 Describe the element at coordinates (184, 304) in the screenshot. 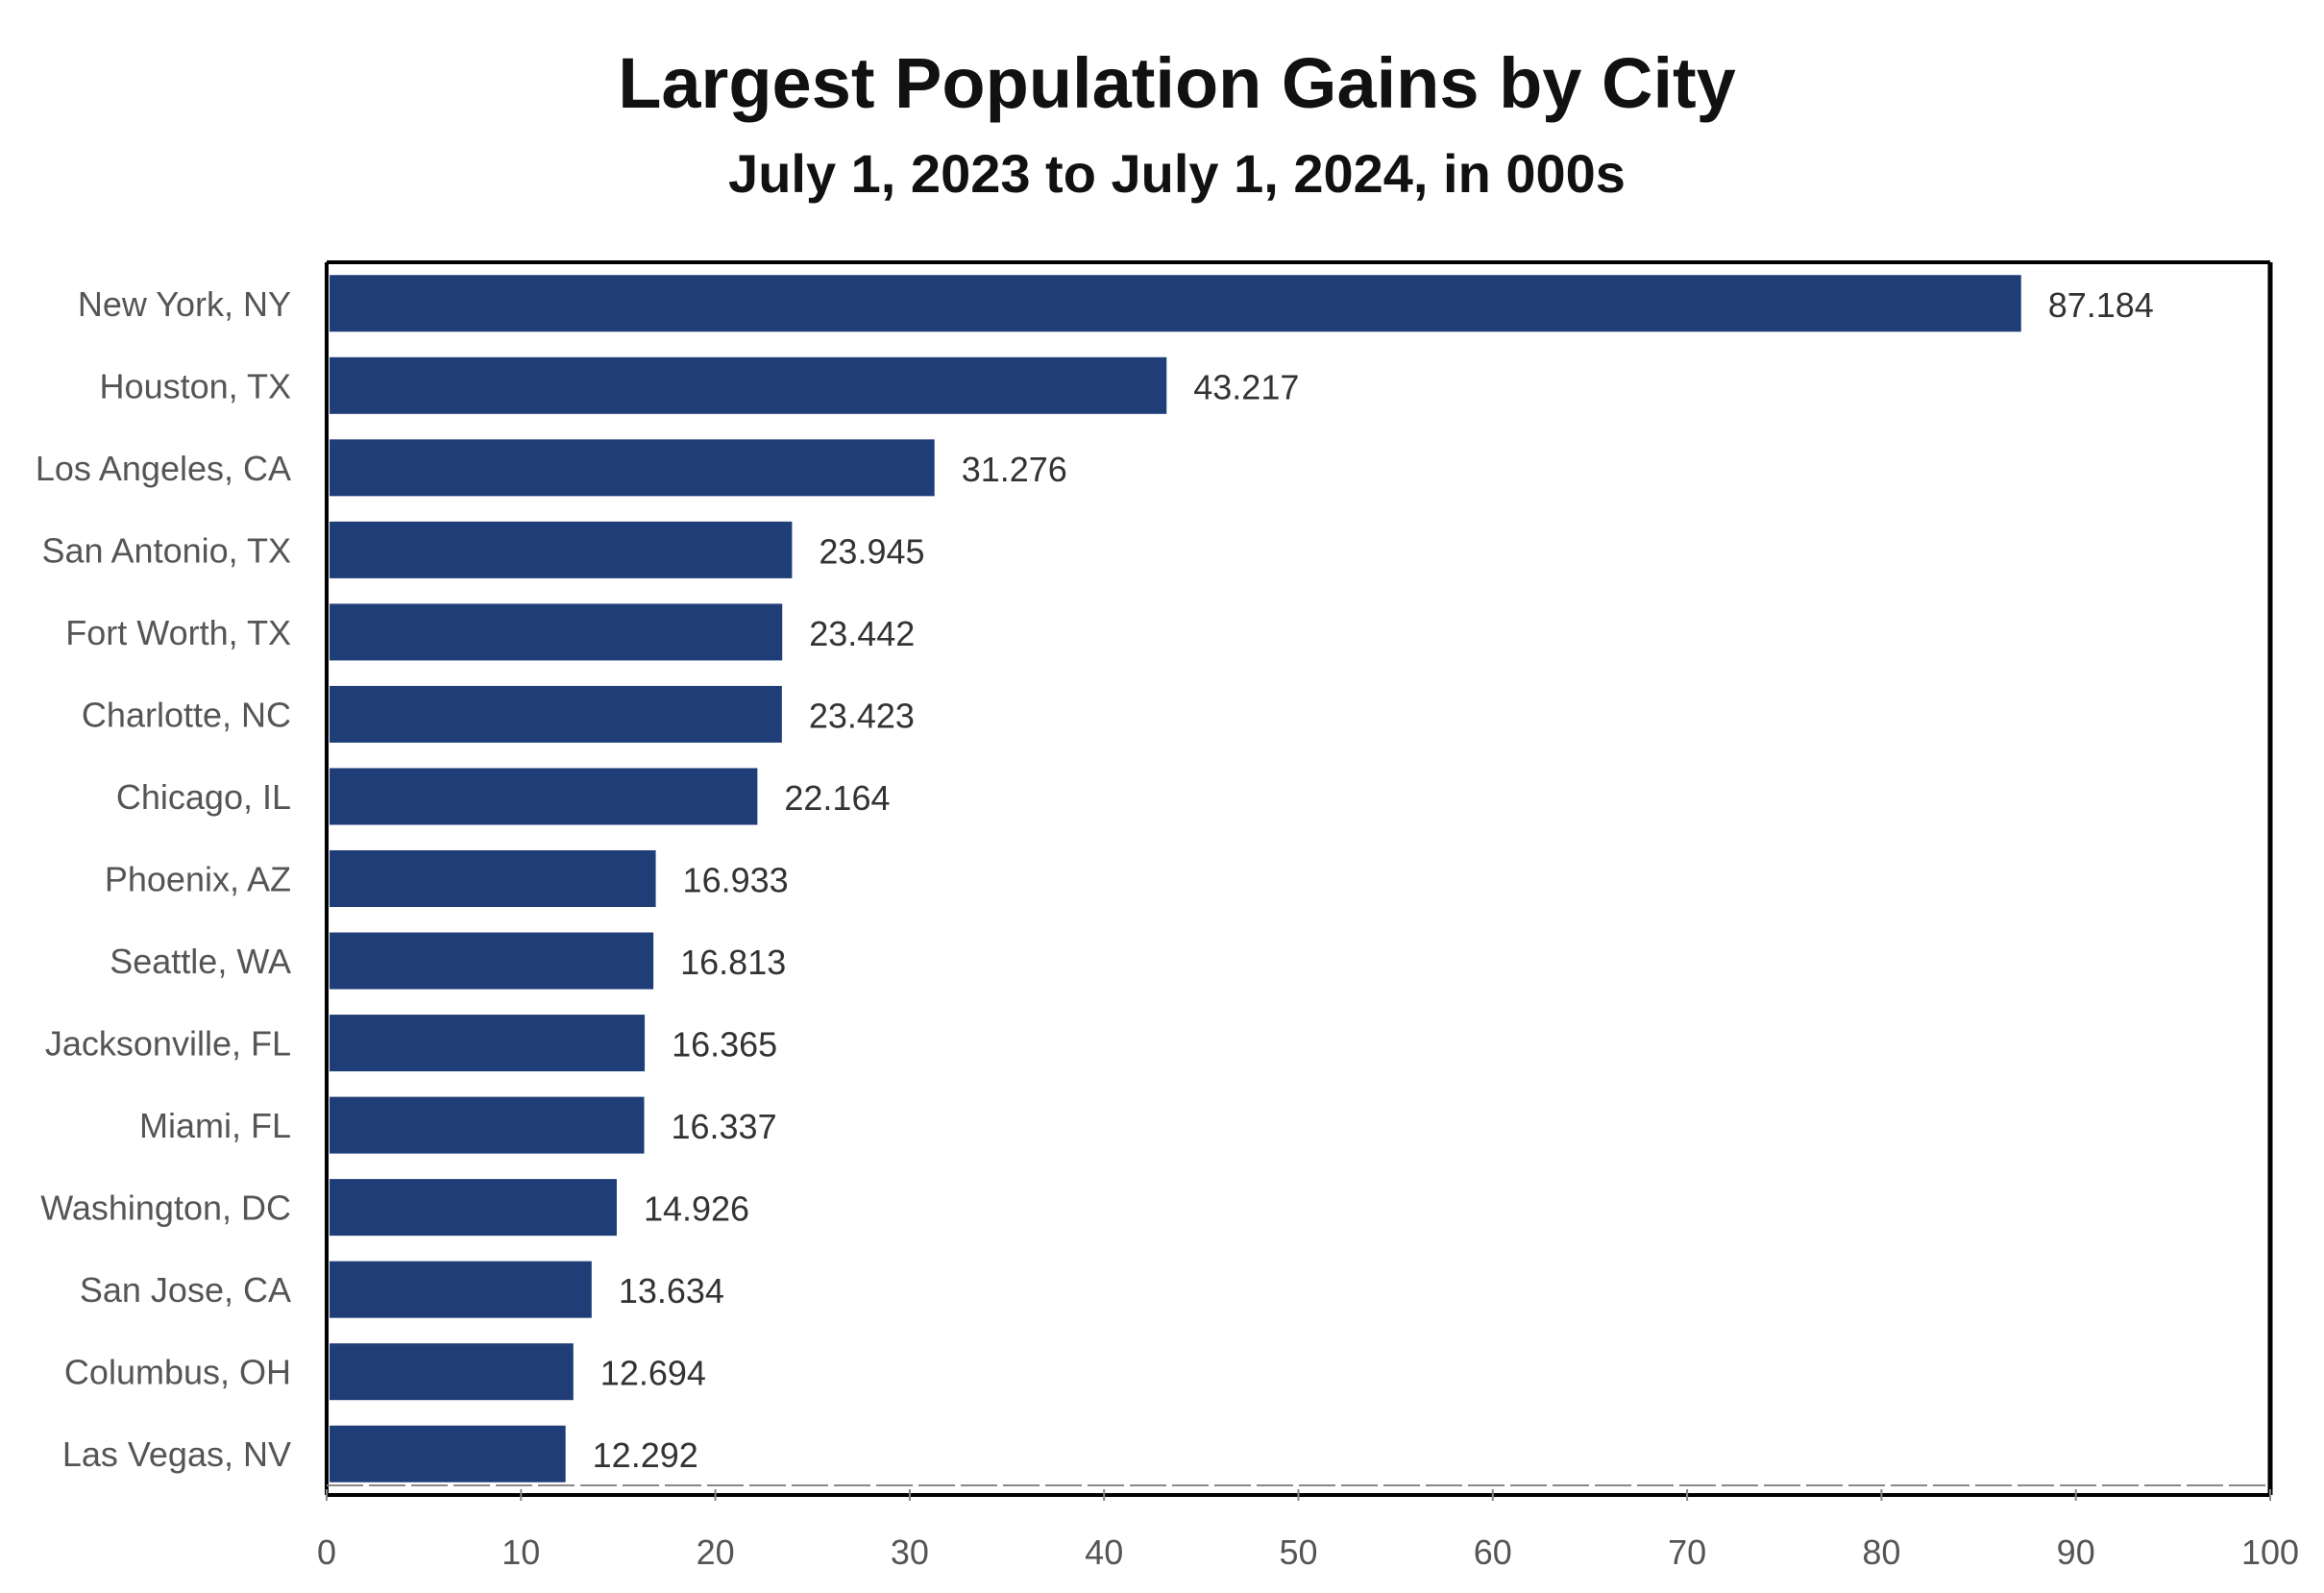

I see `category-label: New York, NY` at that location.